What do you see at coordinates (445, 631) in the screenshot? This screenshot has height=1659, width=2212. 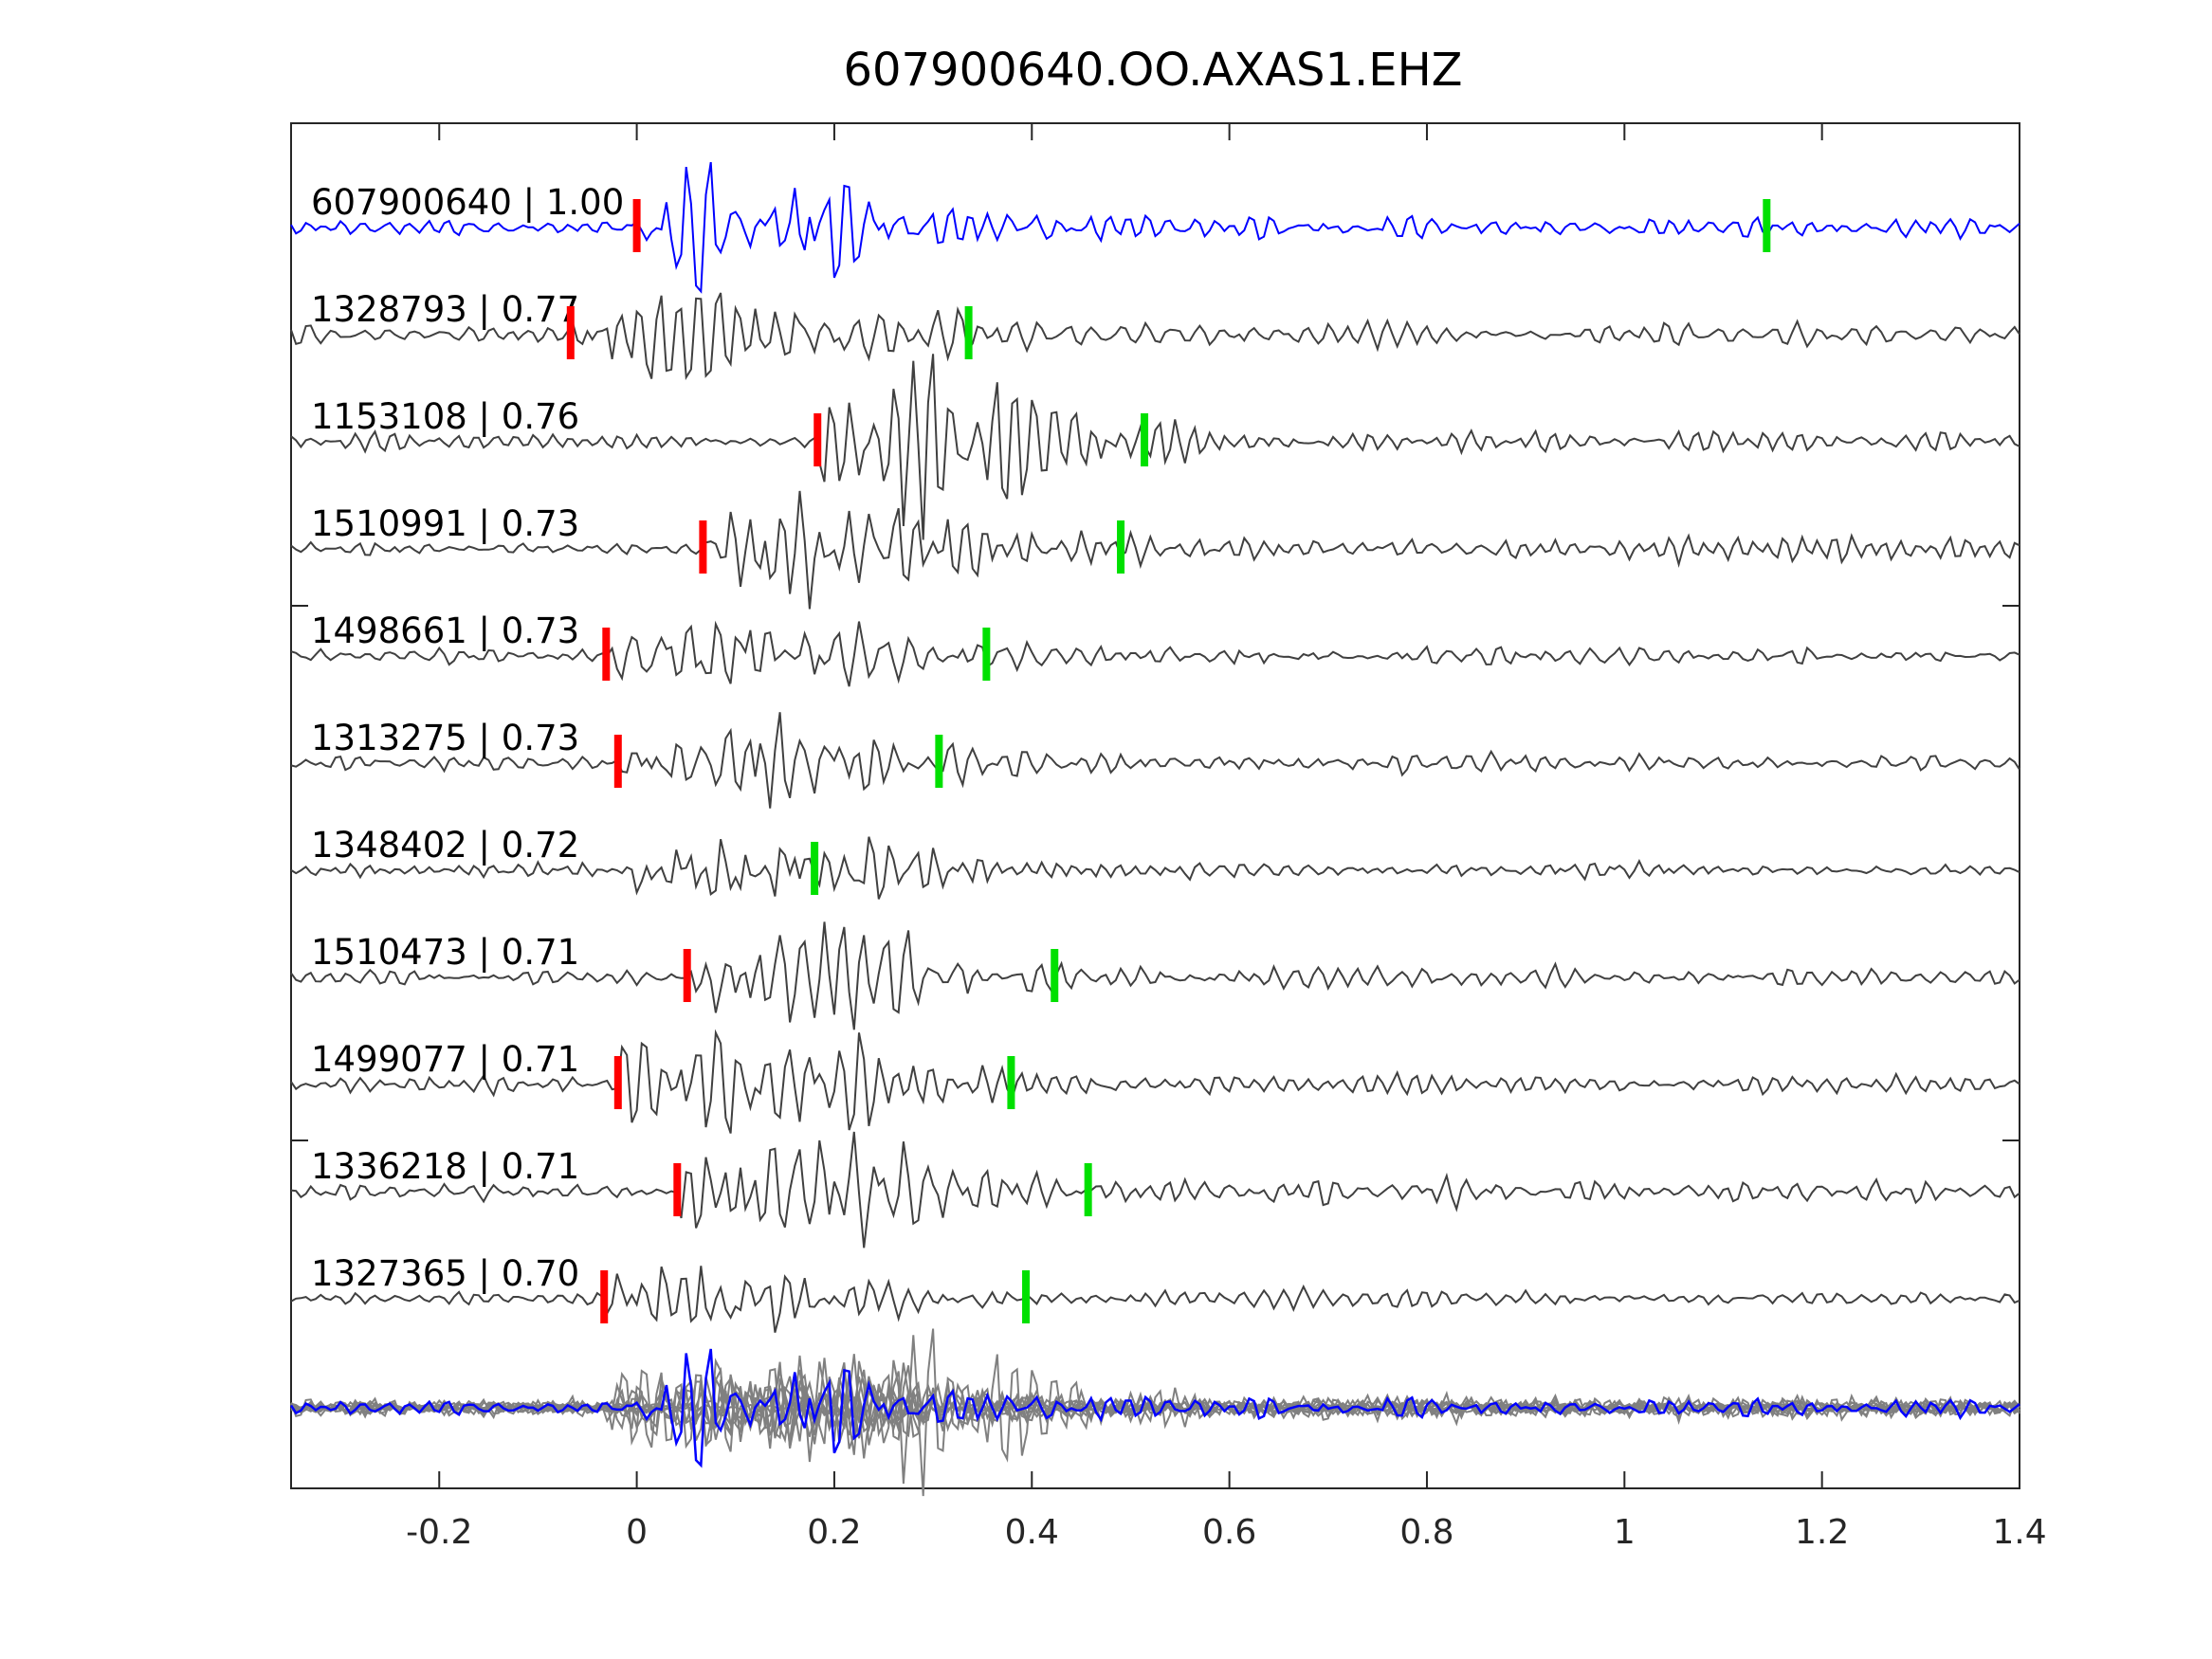 I see `trace-label: 1498661 | 0.73` at bounding box center [445, 631].